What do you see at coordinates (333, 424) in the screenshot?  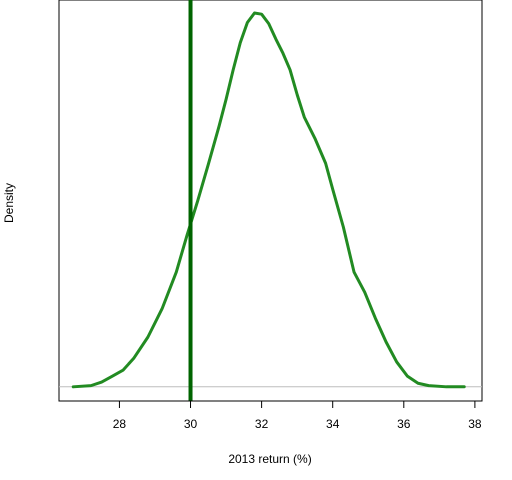 I see `x-tick-label: 34` at bounding box center [333, 424].